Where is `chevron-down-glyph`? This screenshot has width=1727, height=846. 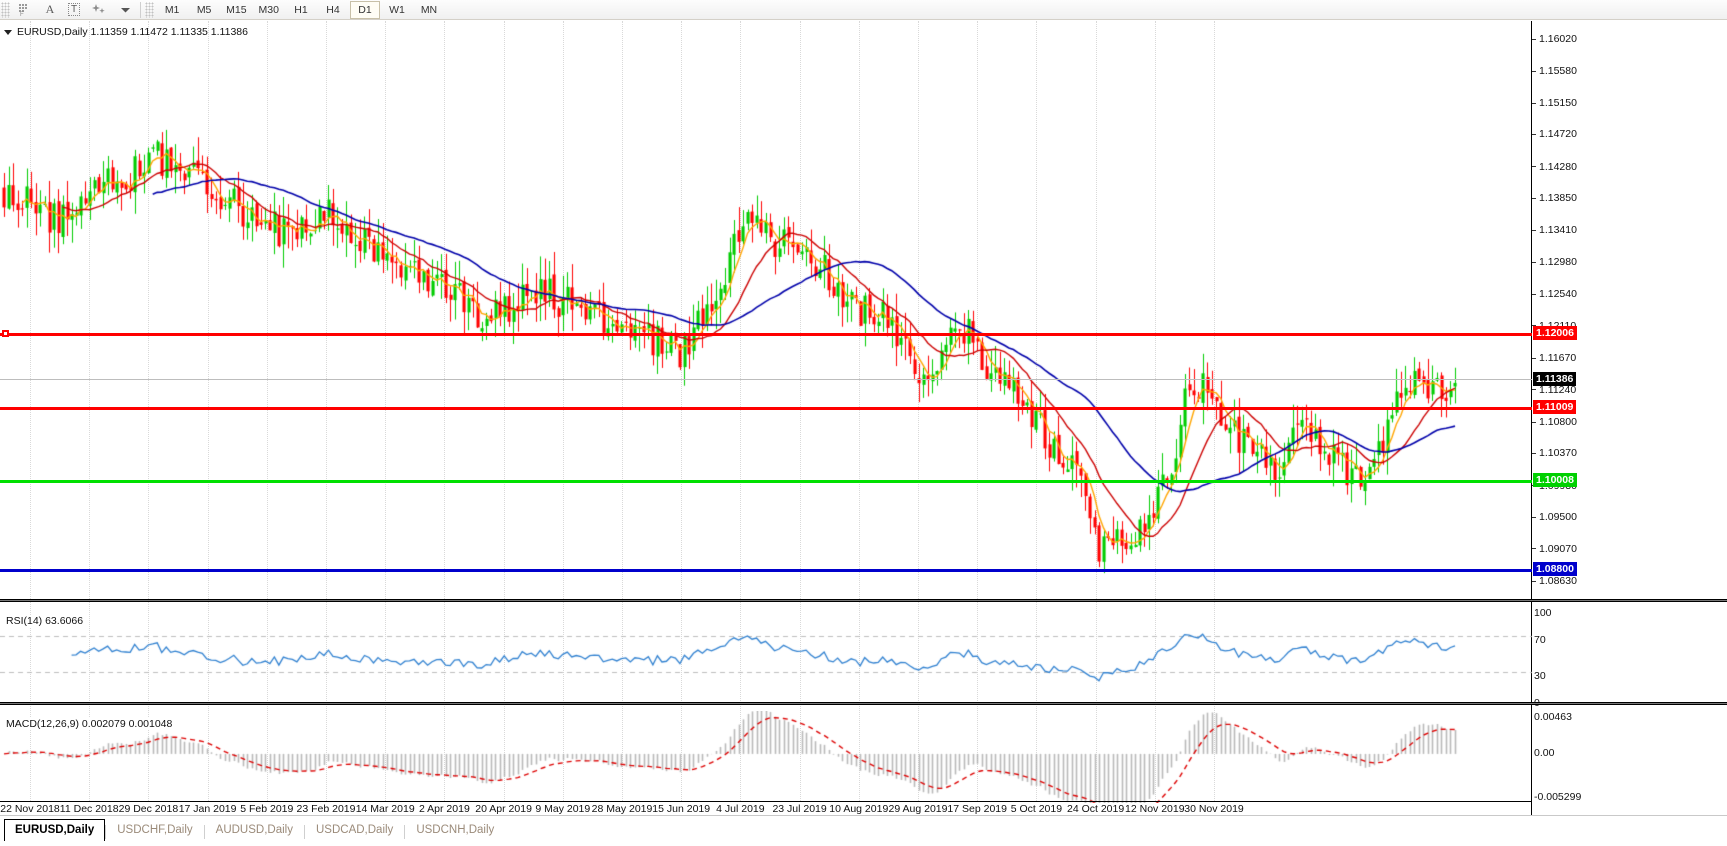
chevron-down-glyph is located at coordinates (125, 9).